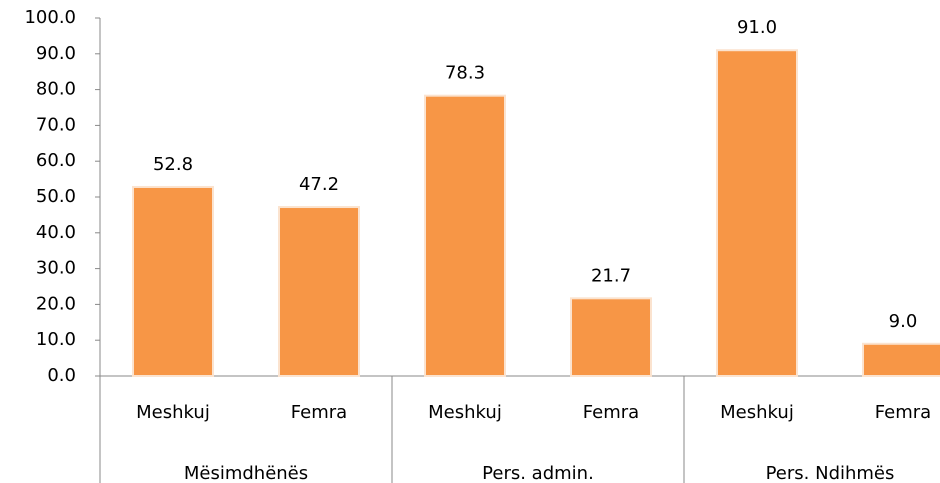  Describe the element at coordinates (56, 89) in the screenshot. I see `y-tick-label: 80.0` at that location.